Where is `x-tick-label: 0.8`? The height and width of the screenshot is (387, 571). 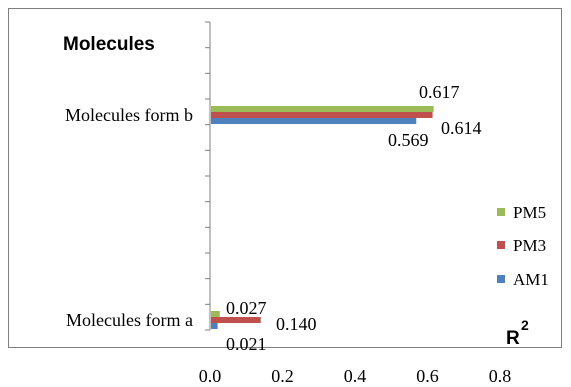
x-tick-label: 0.8 is located at coordinates (500, 376).